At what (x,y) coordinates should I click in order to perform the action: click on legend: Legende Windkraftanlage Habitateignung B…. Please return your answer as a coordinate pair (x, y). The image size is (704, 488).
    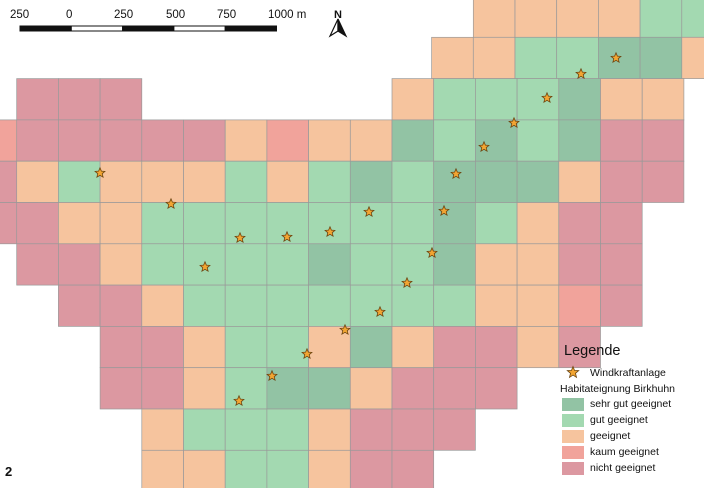
    Looking at the image, I should click on (630, 409).